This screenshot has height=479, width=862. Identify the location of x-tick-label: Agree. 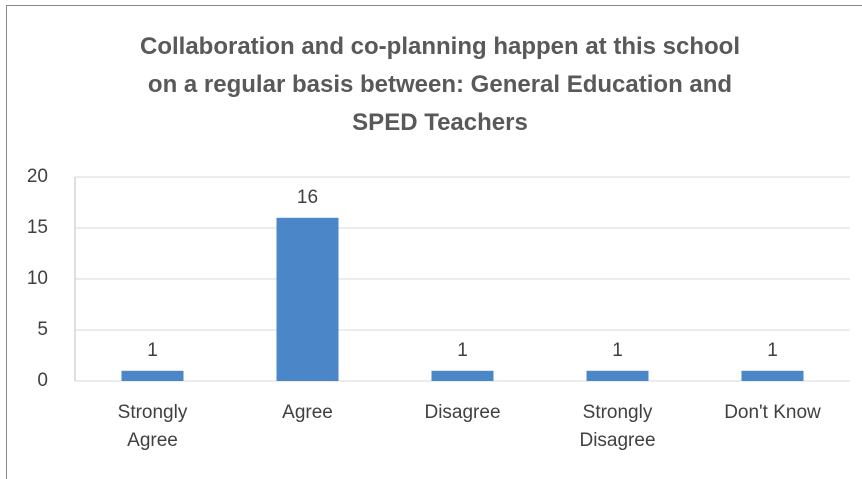
(307, 412).